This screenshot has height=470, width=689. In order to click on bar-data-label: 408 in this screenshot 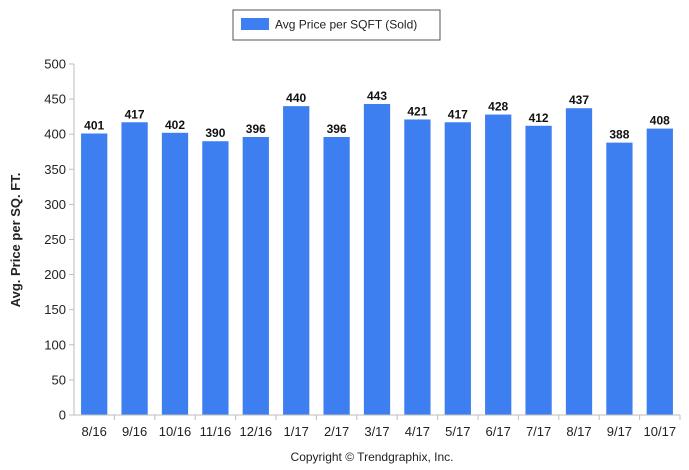, I will do `click(660, 121)`.